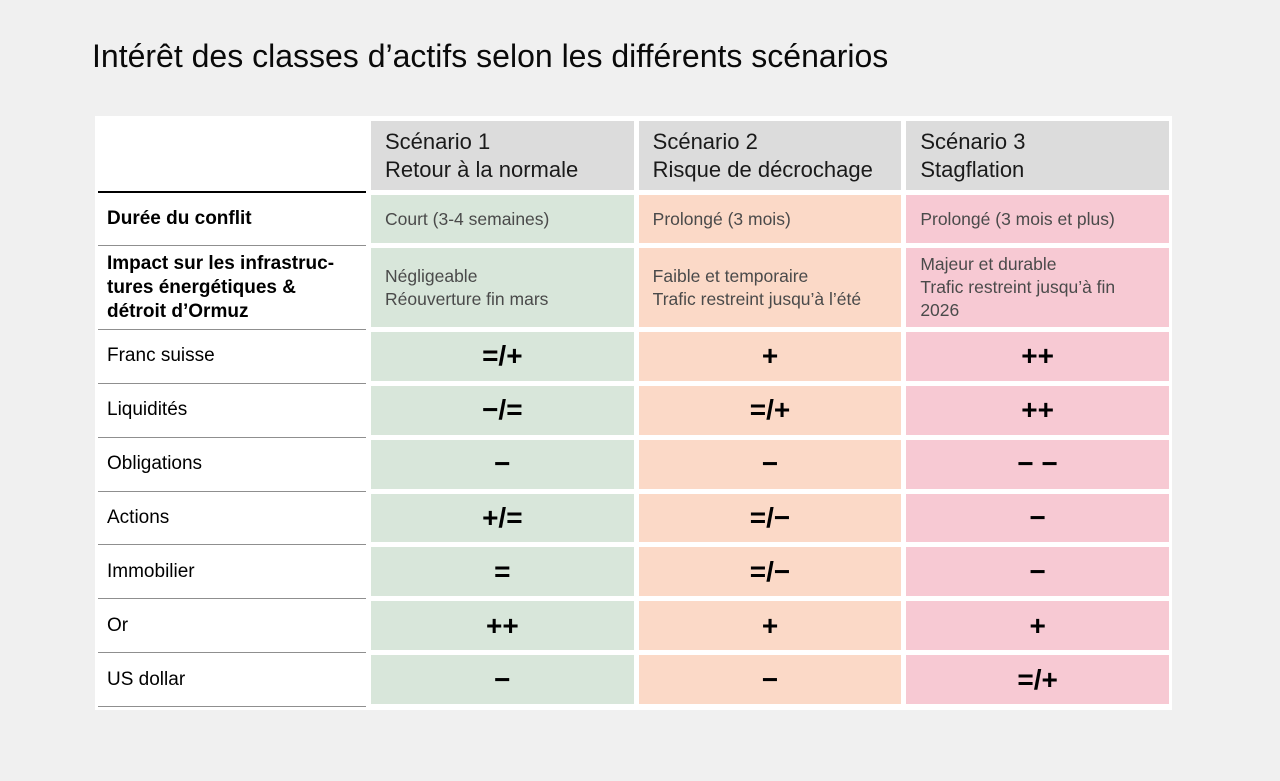 The width and height of the screenshot is (1280, 781). Describe the element at coordinates (1037, 518) in the screenshot. I see `cell-actions-s3: −` at that location.